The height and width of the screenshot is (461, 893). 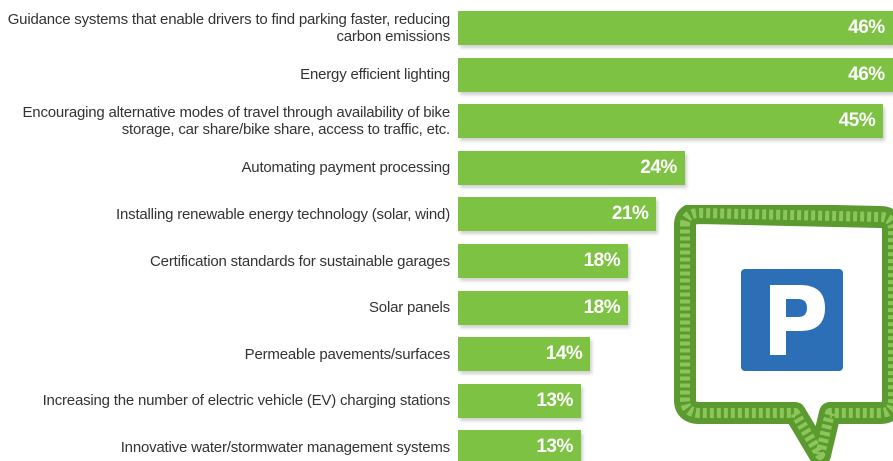 What do you see at coordinates (630, 214) in the screenshot?
I see `value-label: 21%` at bounding box center [630, 214].